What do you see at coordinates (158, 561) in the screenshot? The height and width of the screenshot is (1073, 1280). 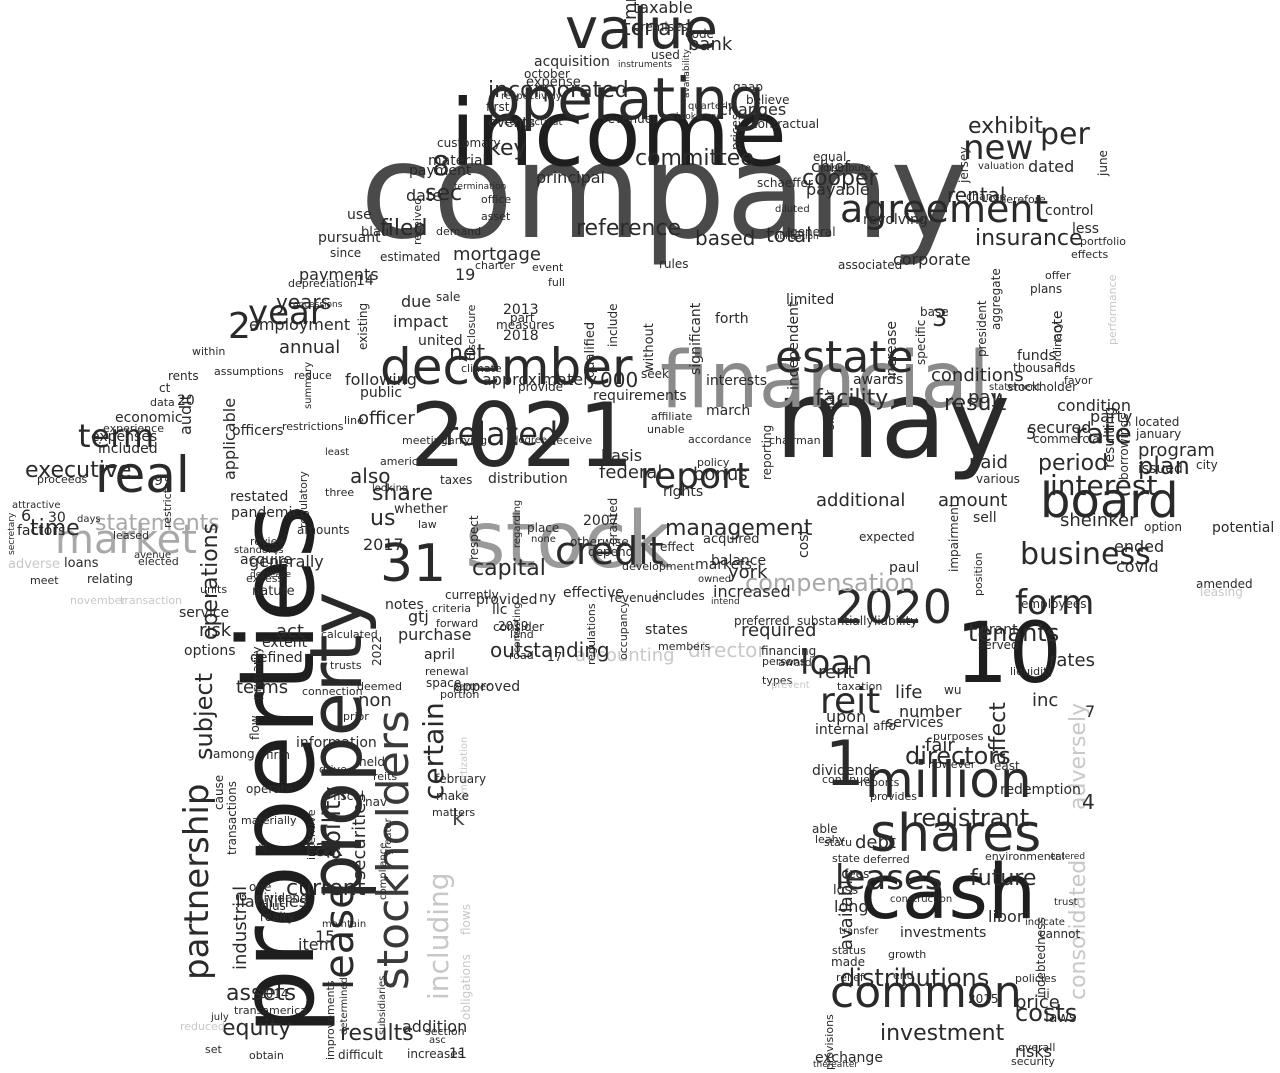 I see `cloud-word: elected` at bounding box center [158, 561].